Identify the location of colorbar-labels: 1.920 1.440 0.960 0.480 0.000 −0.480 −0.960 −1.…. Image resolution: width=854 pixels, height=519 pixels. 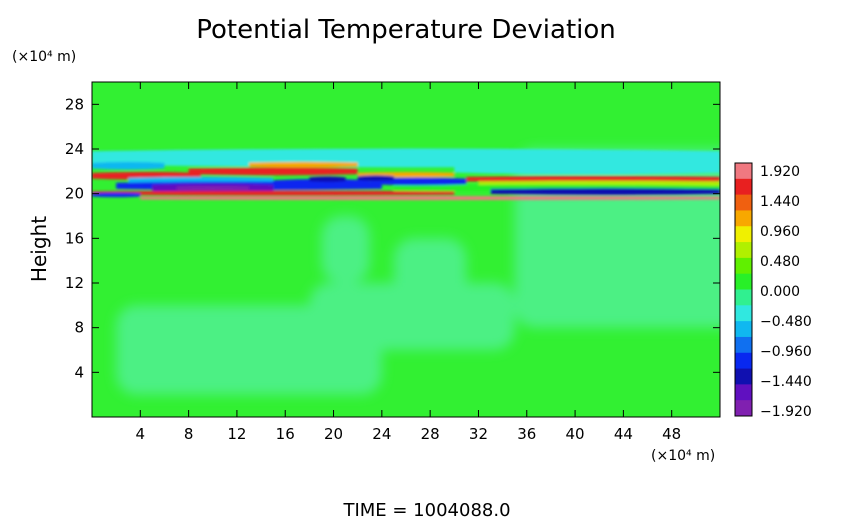
(786, 292).